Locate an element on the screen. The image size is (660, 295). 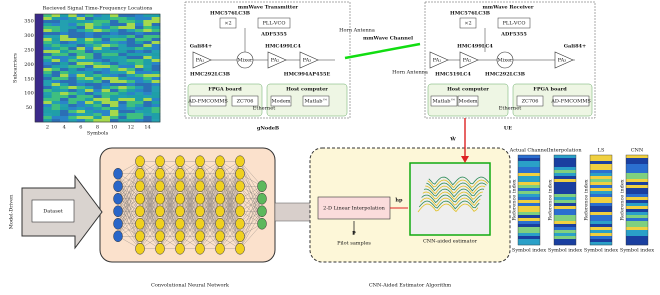
label: AD-FMCOMMS is located at coordinates (207, 102).